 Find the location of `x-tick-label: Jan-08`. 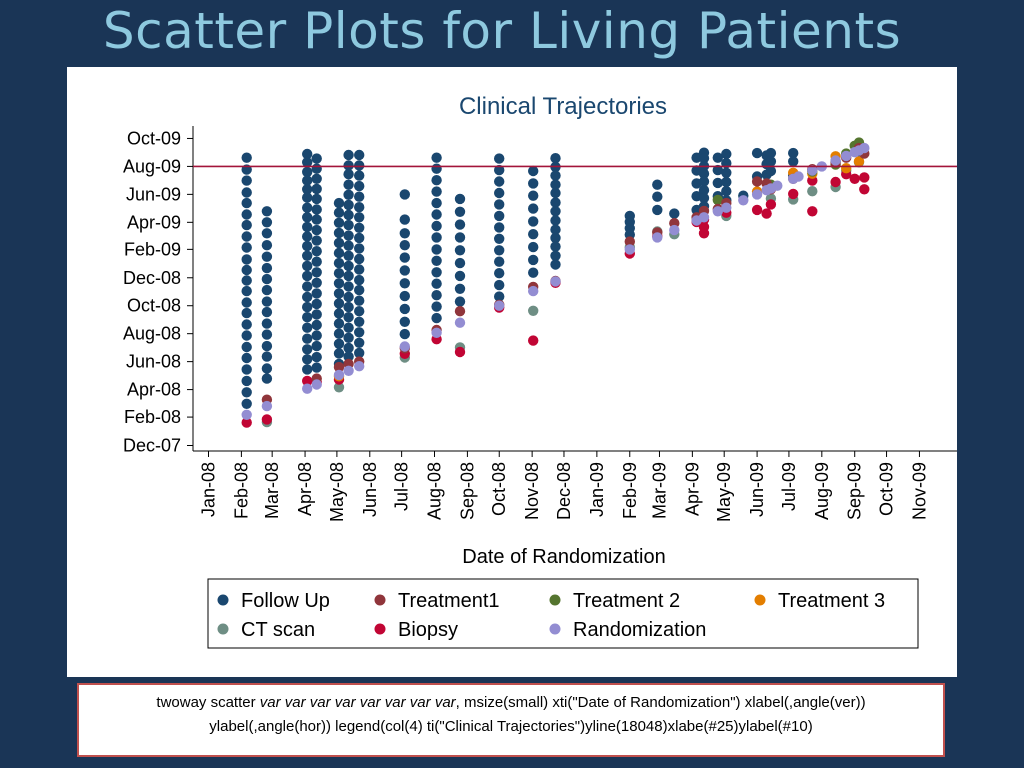

x-tick-label: Jan-08 is located at coordinates (209, 489).